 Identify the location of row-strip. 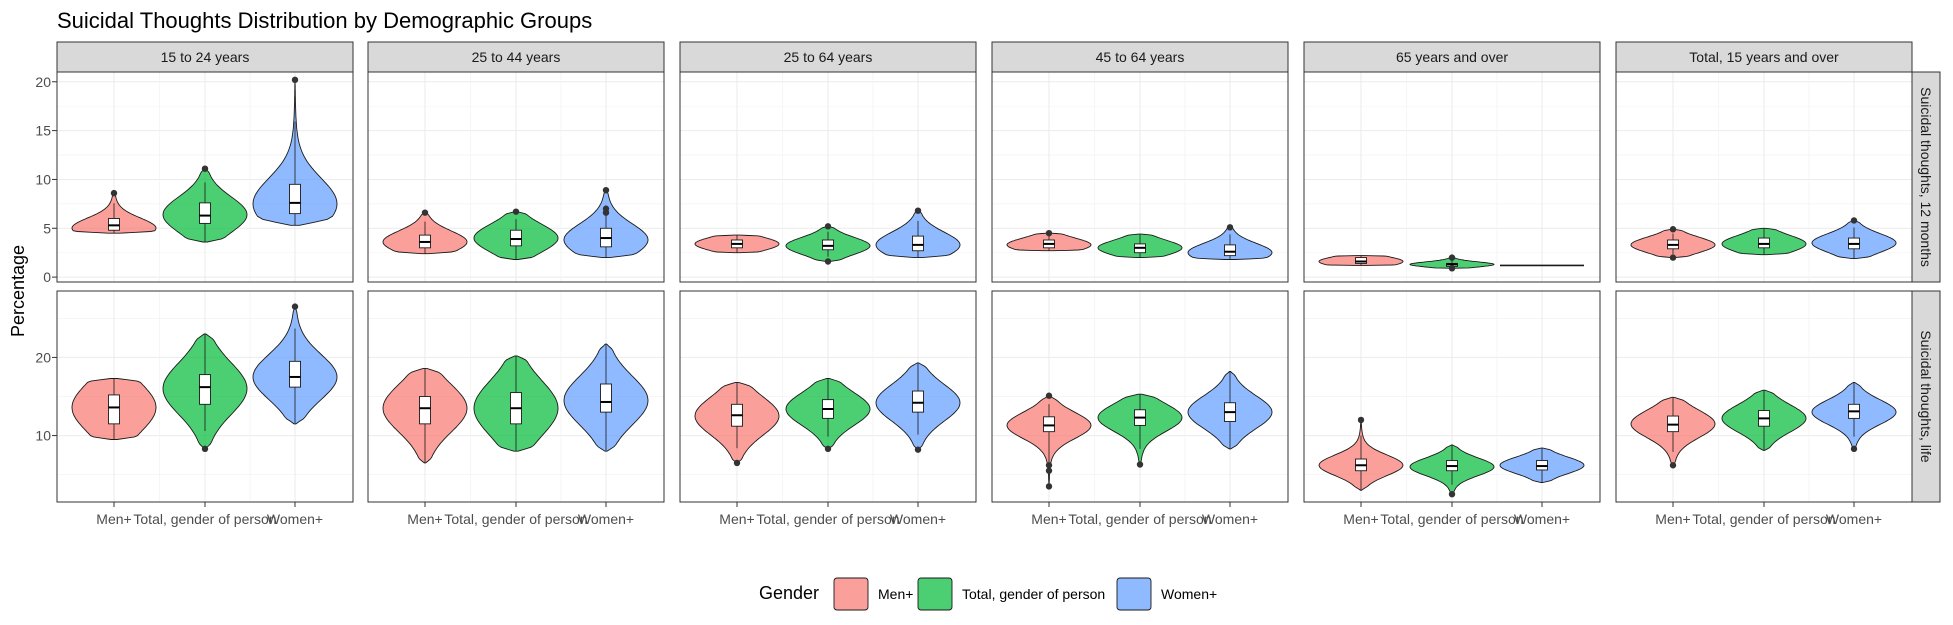
(1926, 177).